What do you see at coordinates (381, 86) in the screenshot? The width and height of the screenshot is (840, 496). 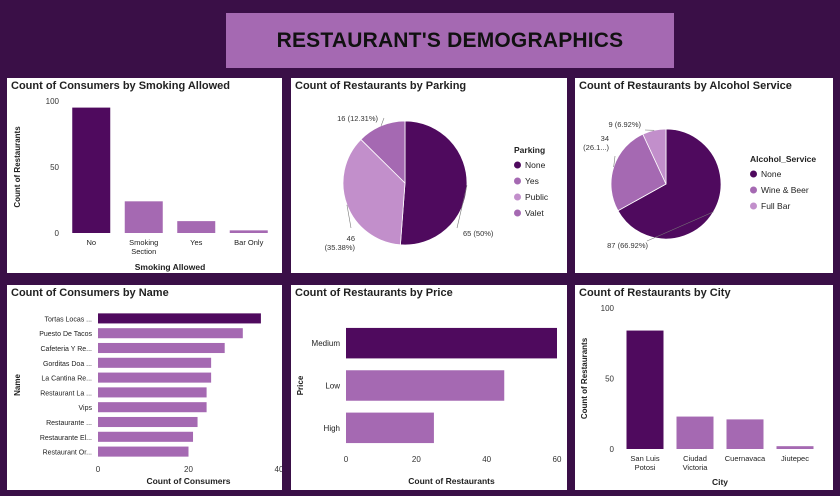 I see `parking-chart-title: Count of Restaurants by Parking` at bounding box center [381, 86].